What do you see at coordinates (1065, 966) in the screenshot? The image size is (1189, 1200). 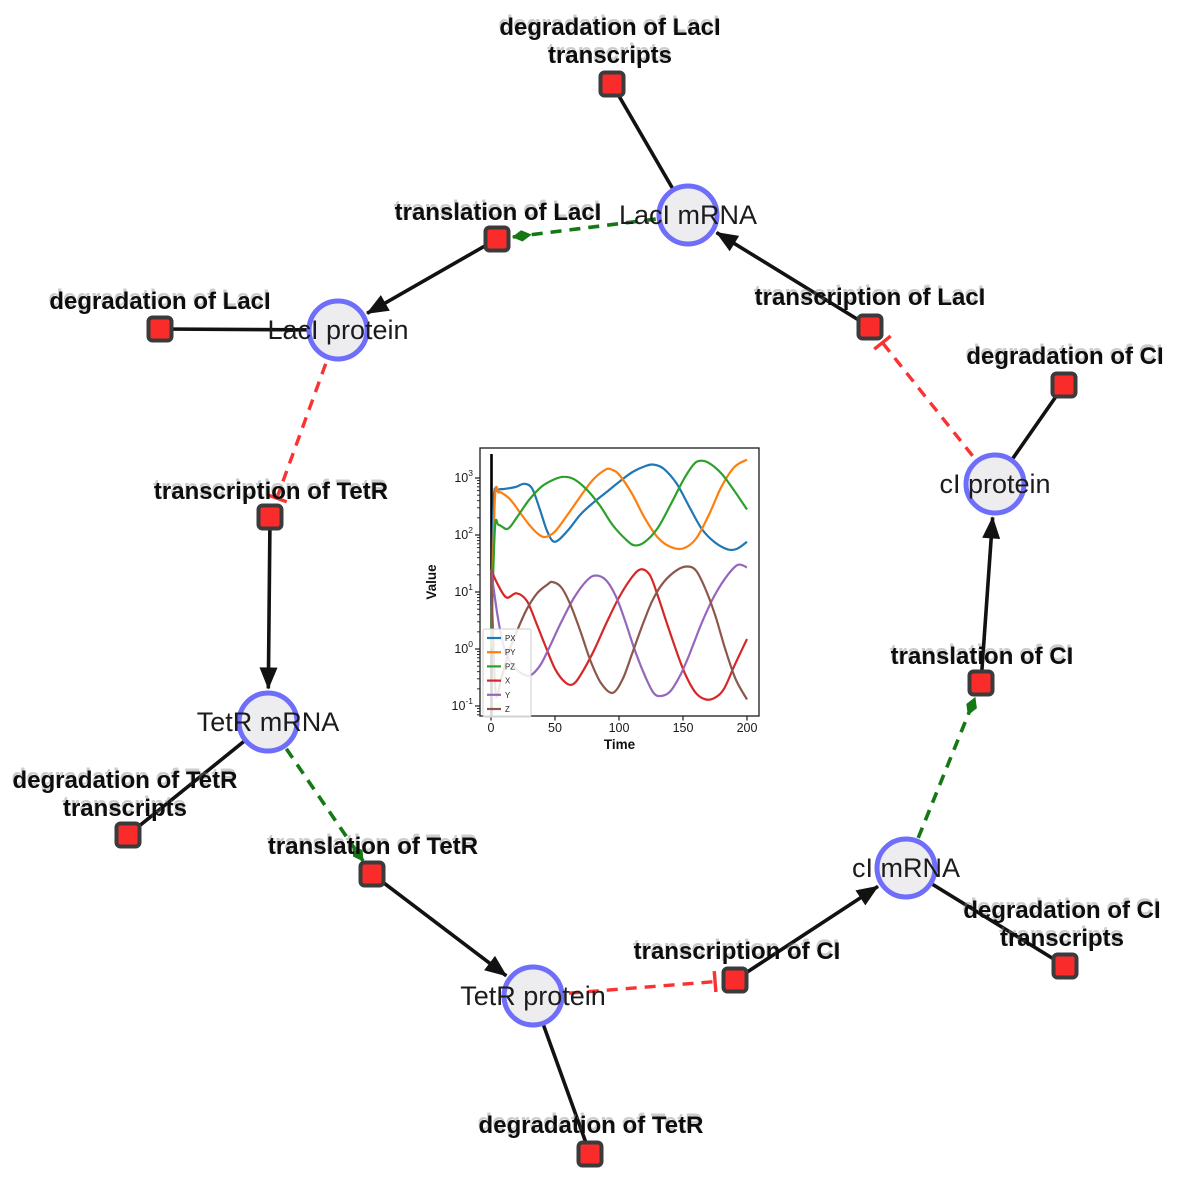 I see `reaction-node-degradation-of-ci-transcripts` at bounding box center [1065, 966].